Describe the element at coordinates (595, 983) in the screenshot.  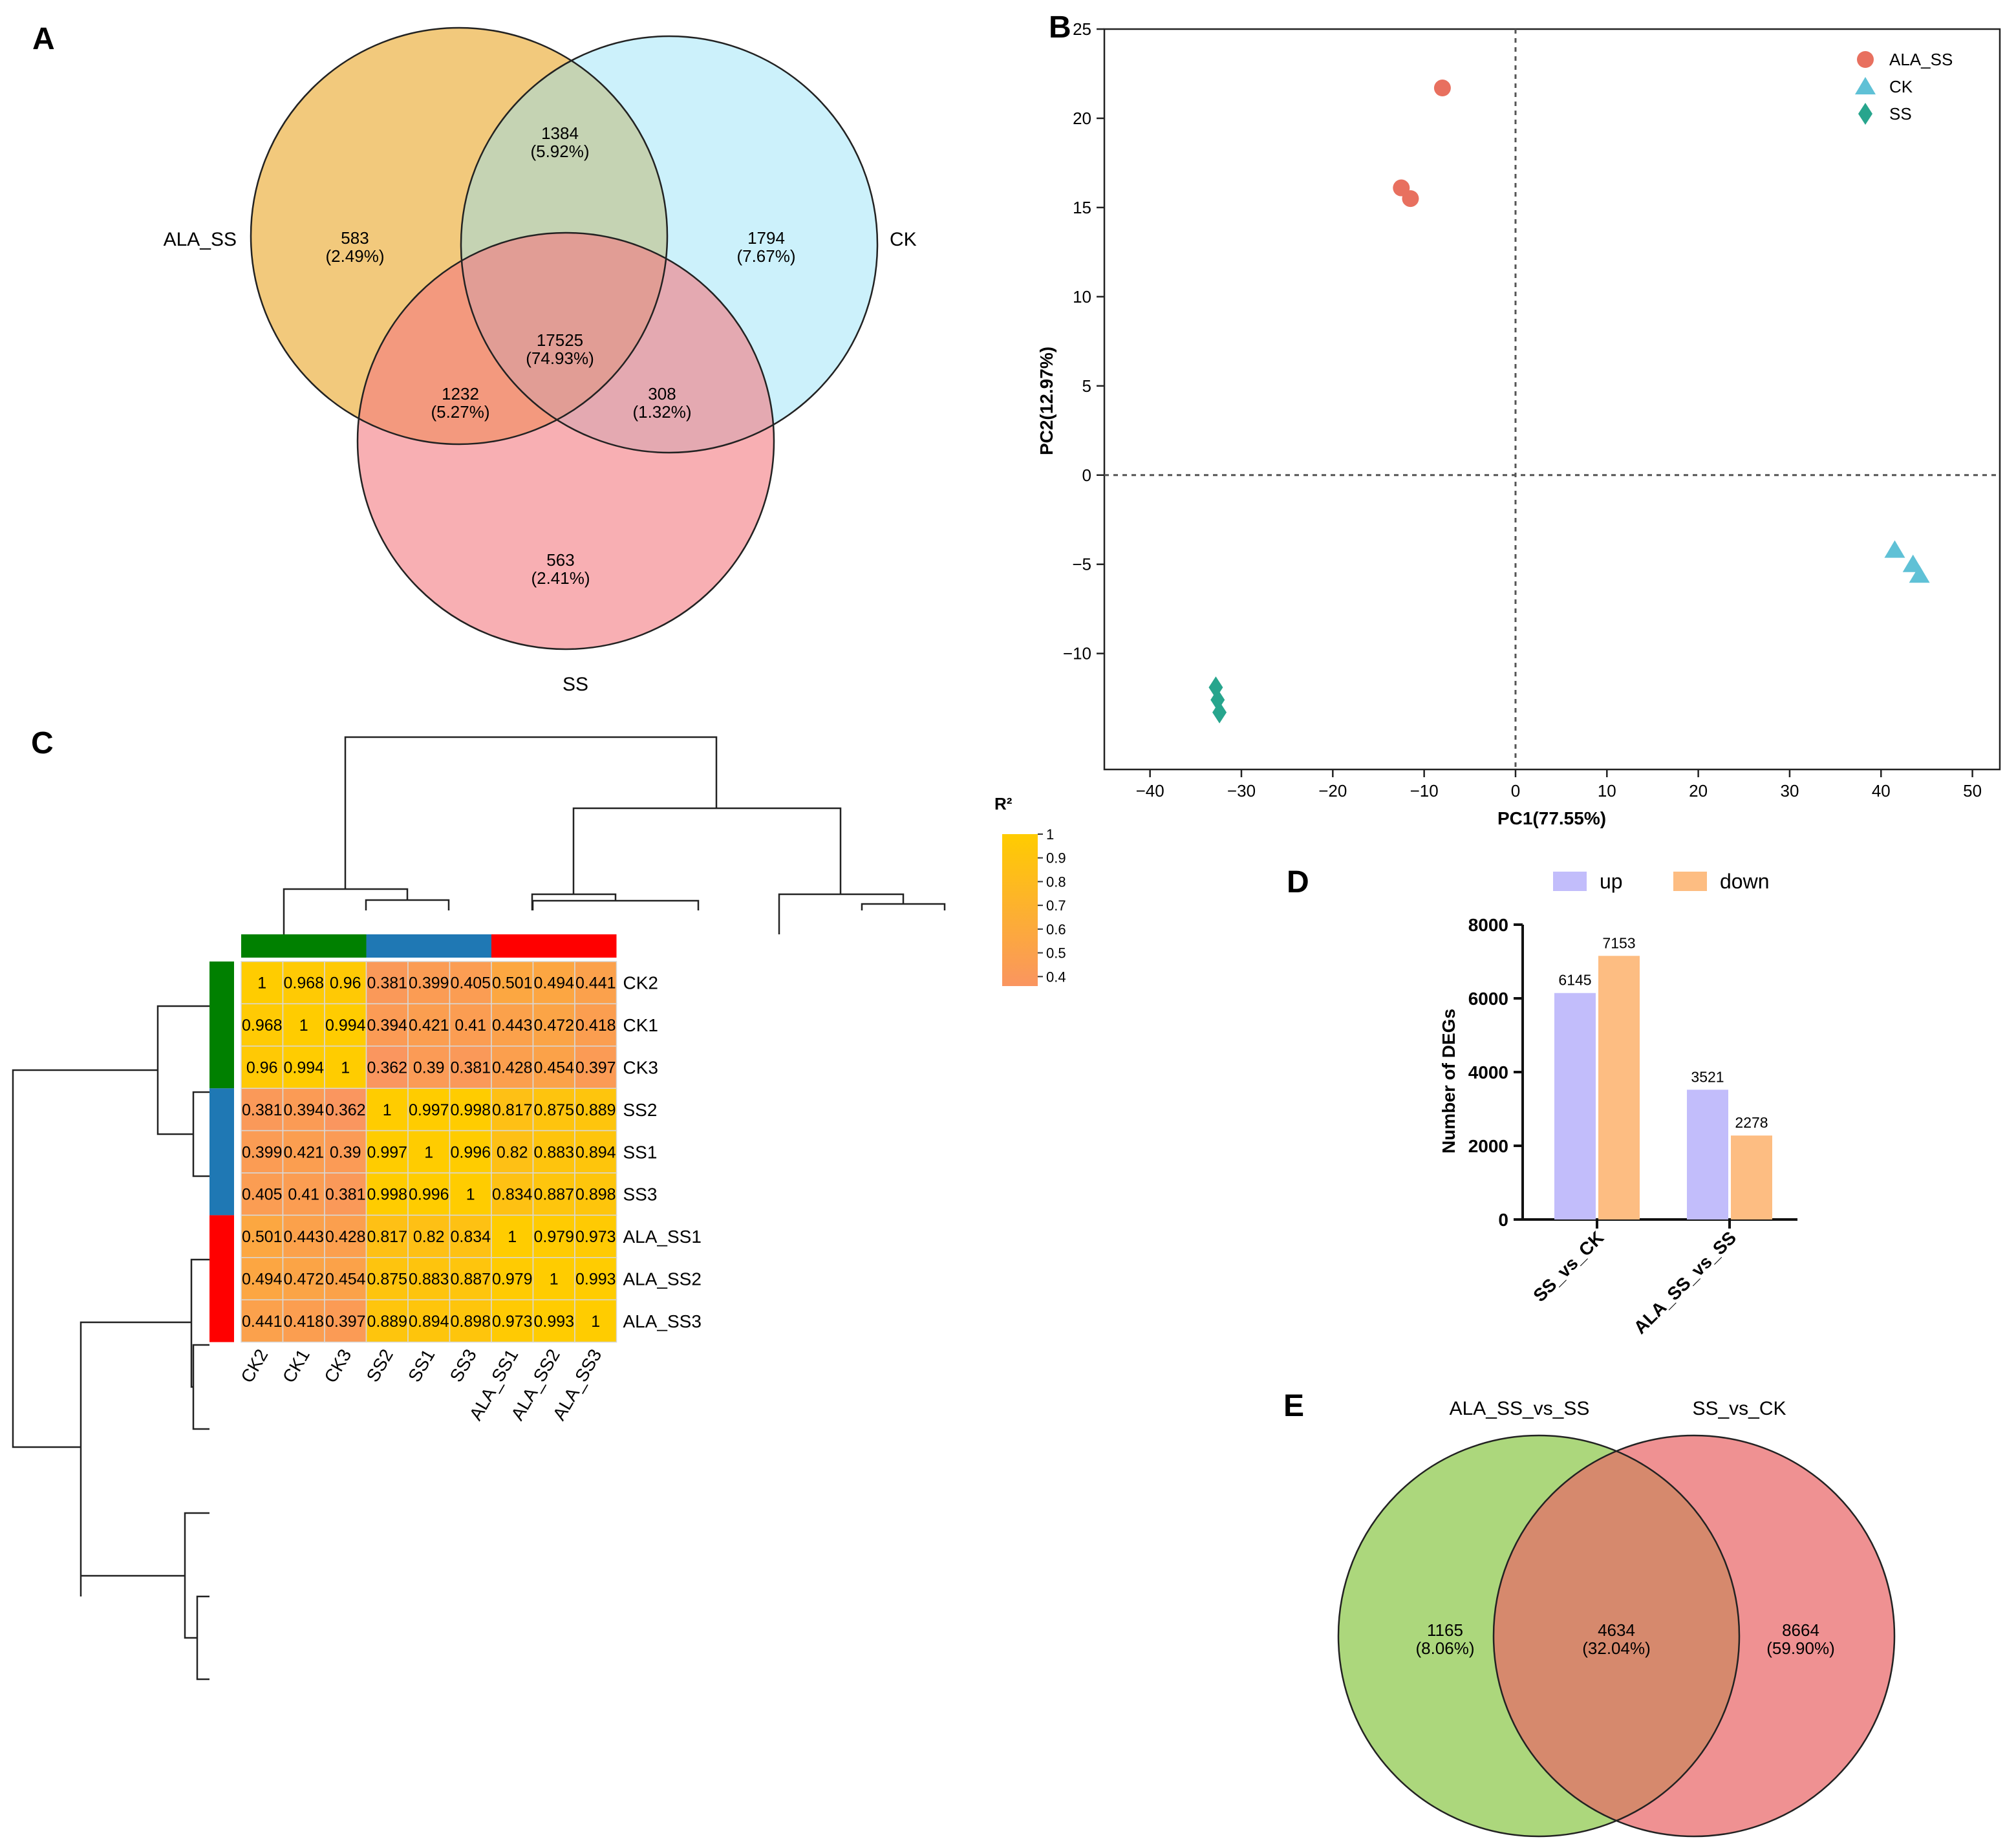
I see `heatmap-cell-ck2-ala-ss3` at that location.